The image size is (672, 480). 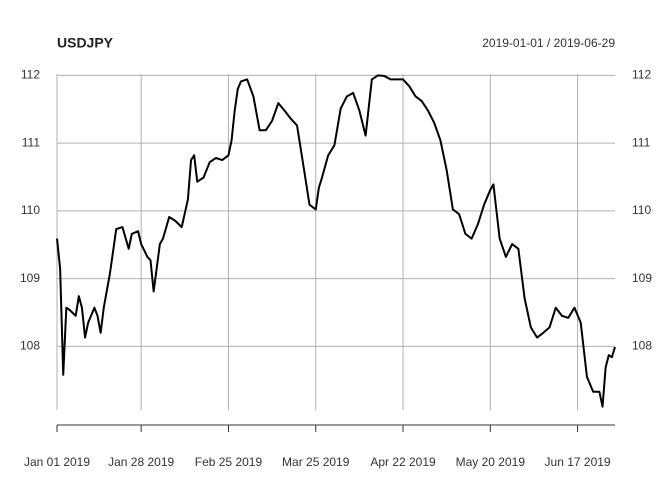 I want to click on y-tick-label: 109, so click(x=30, y=278).